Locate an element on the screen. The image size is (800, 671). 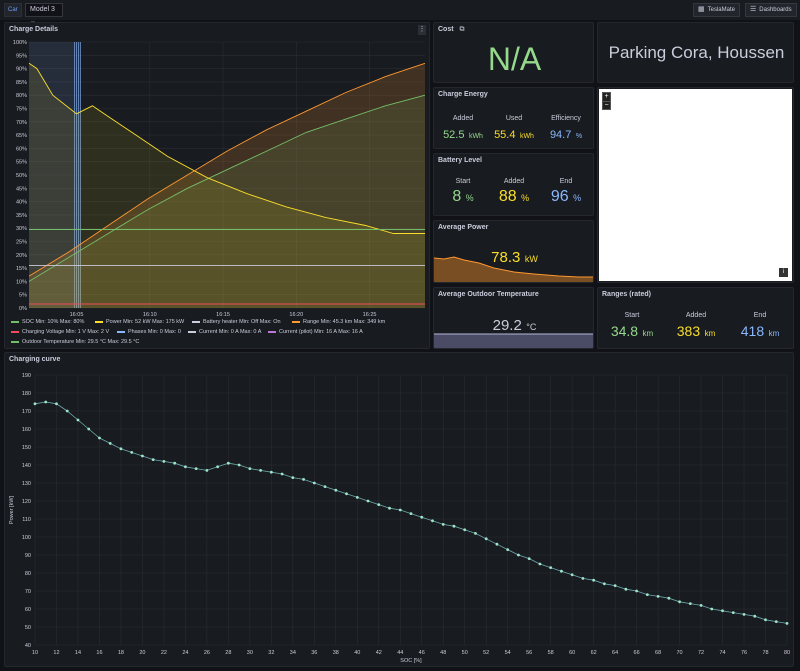
y-axis-label: Power [kW] is located at coordinates (12, 509).